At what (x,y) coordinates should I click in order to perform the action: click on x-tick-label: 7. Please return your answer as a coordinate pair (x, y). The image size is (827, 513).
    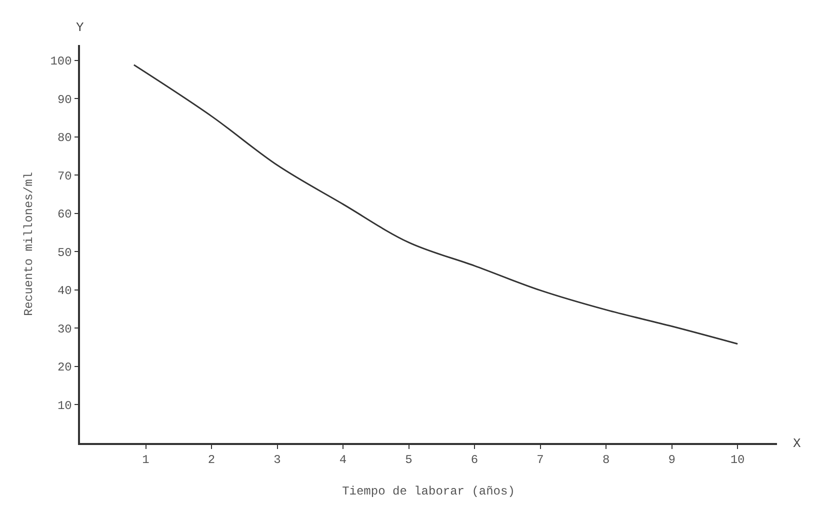
    Looking at the image, I should click on (540, 460).